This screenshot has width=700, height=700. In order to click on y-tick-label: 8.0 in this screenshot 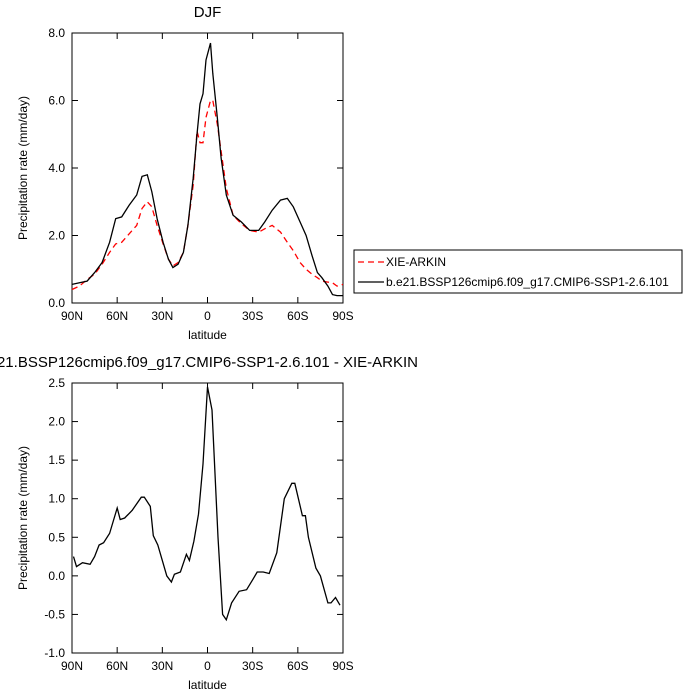, I will do `click(56, 33)`.